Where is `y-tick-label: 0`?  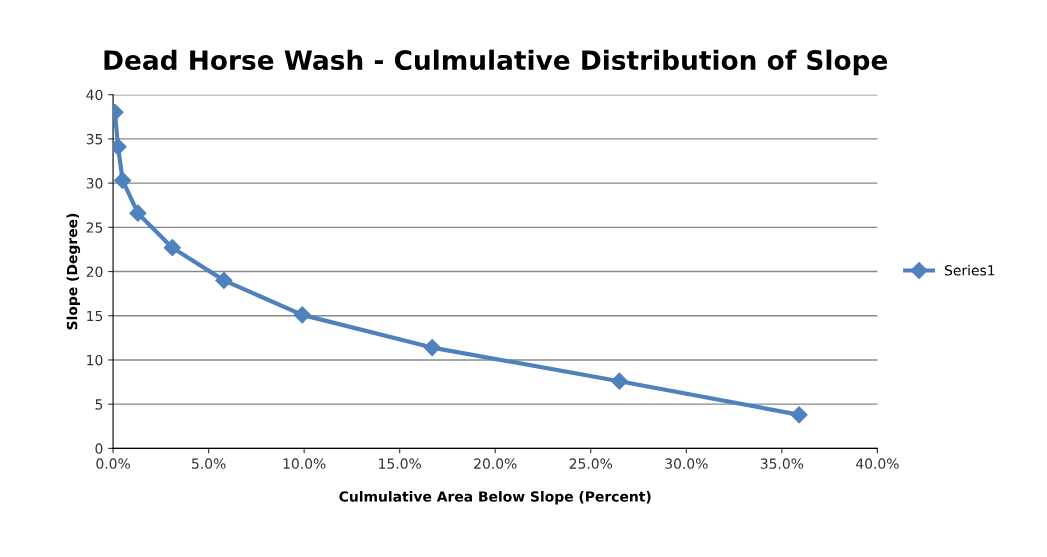 y-tick-label: 0 is located at coordinates (99, 448).